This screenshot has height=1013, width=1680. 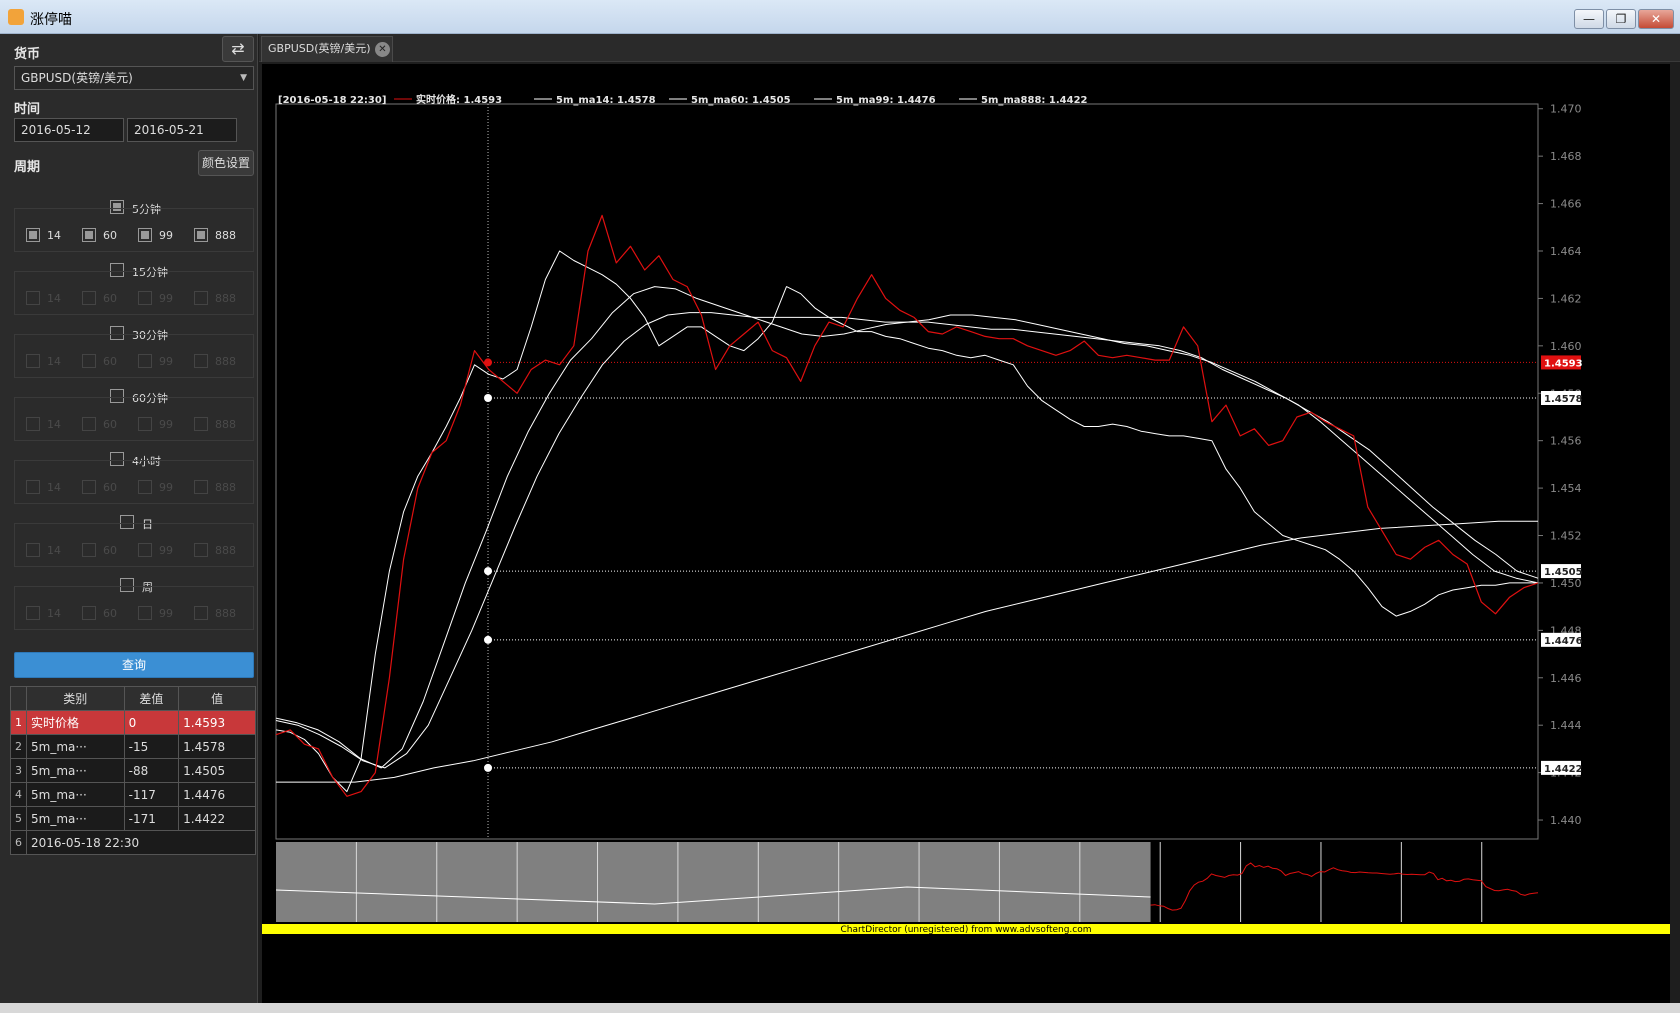 What do you see at coordinates (147, 524) in the screenshot?
I see `period-title: 日` at bounding box center [147, 524].